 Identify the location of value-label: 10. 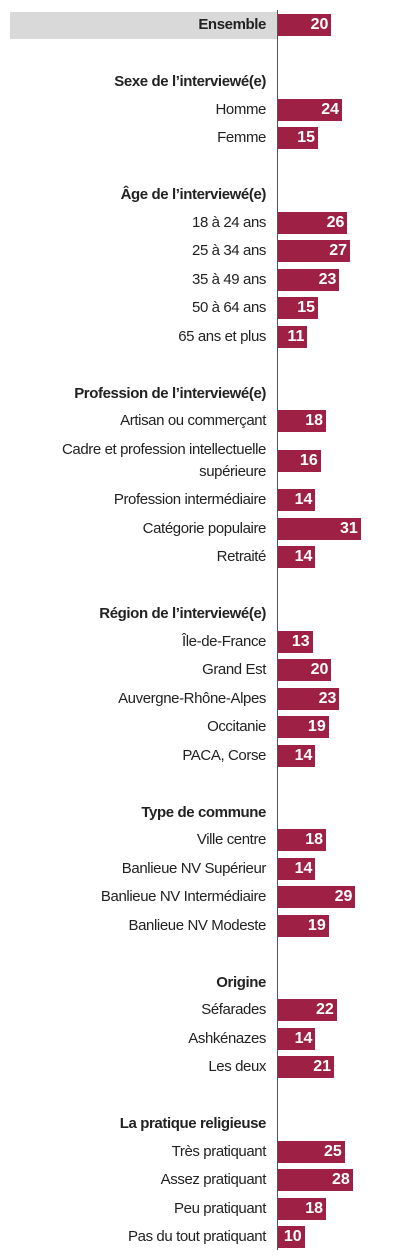
(292, 1236).